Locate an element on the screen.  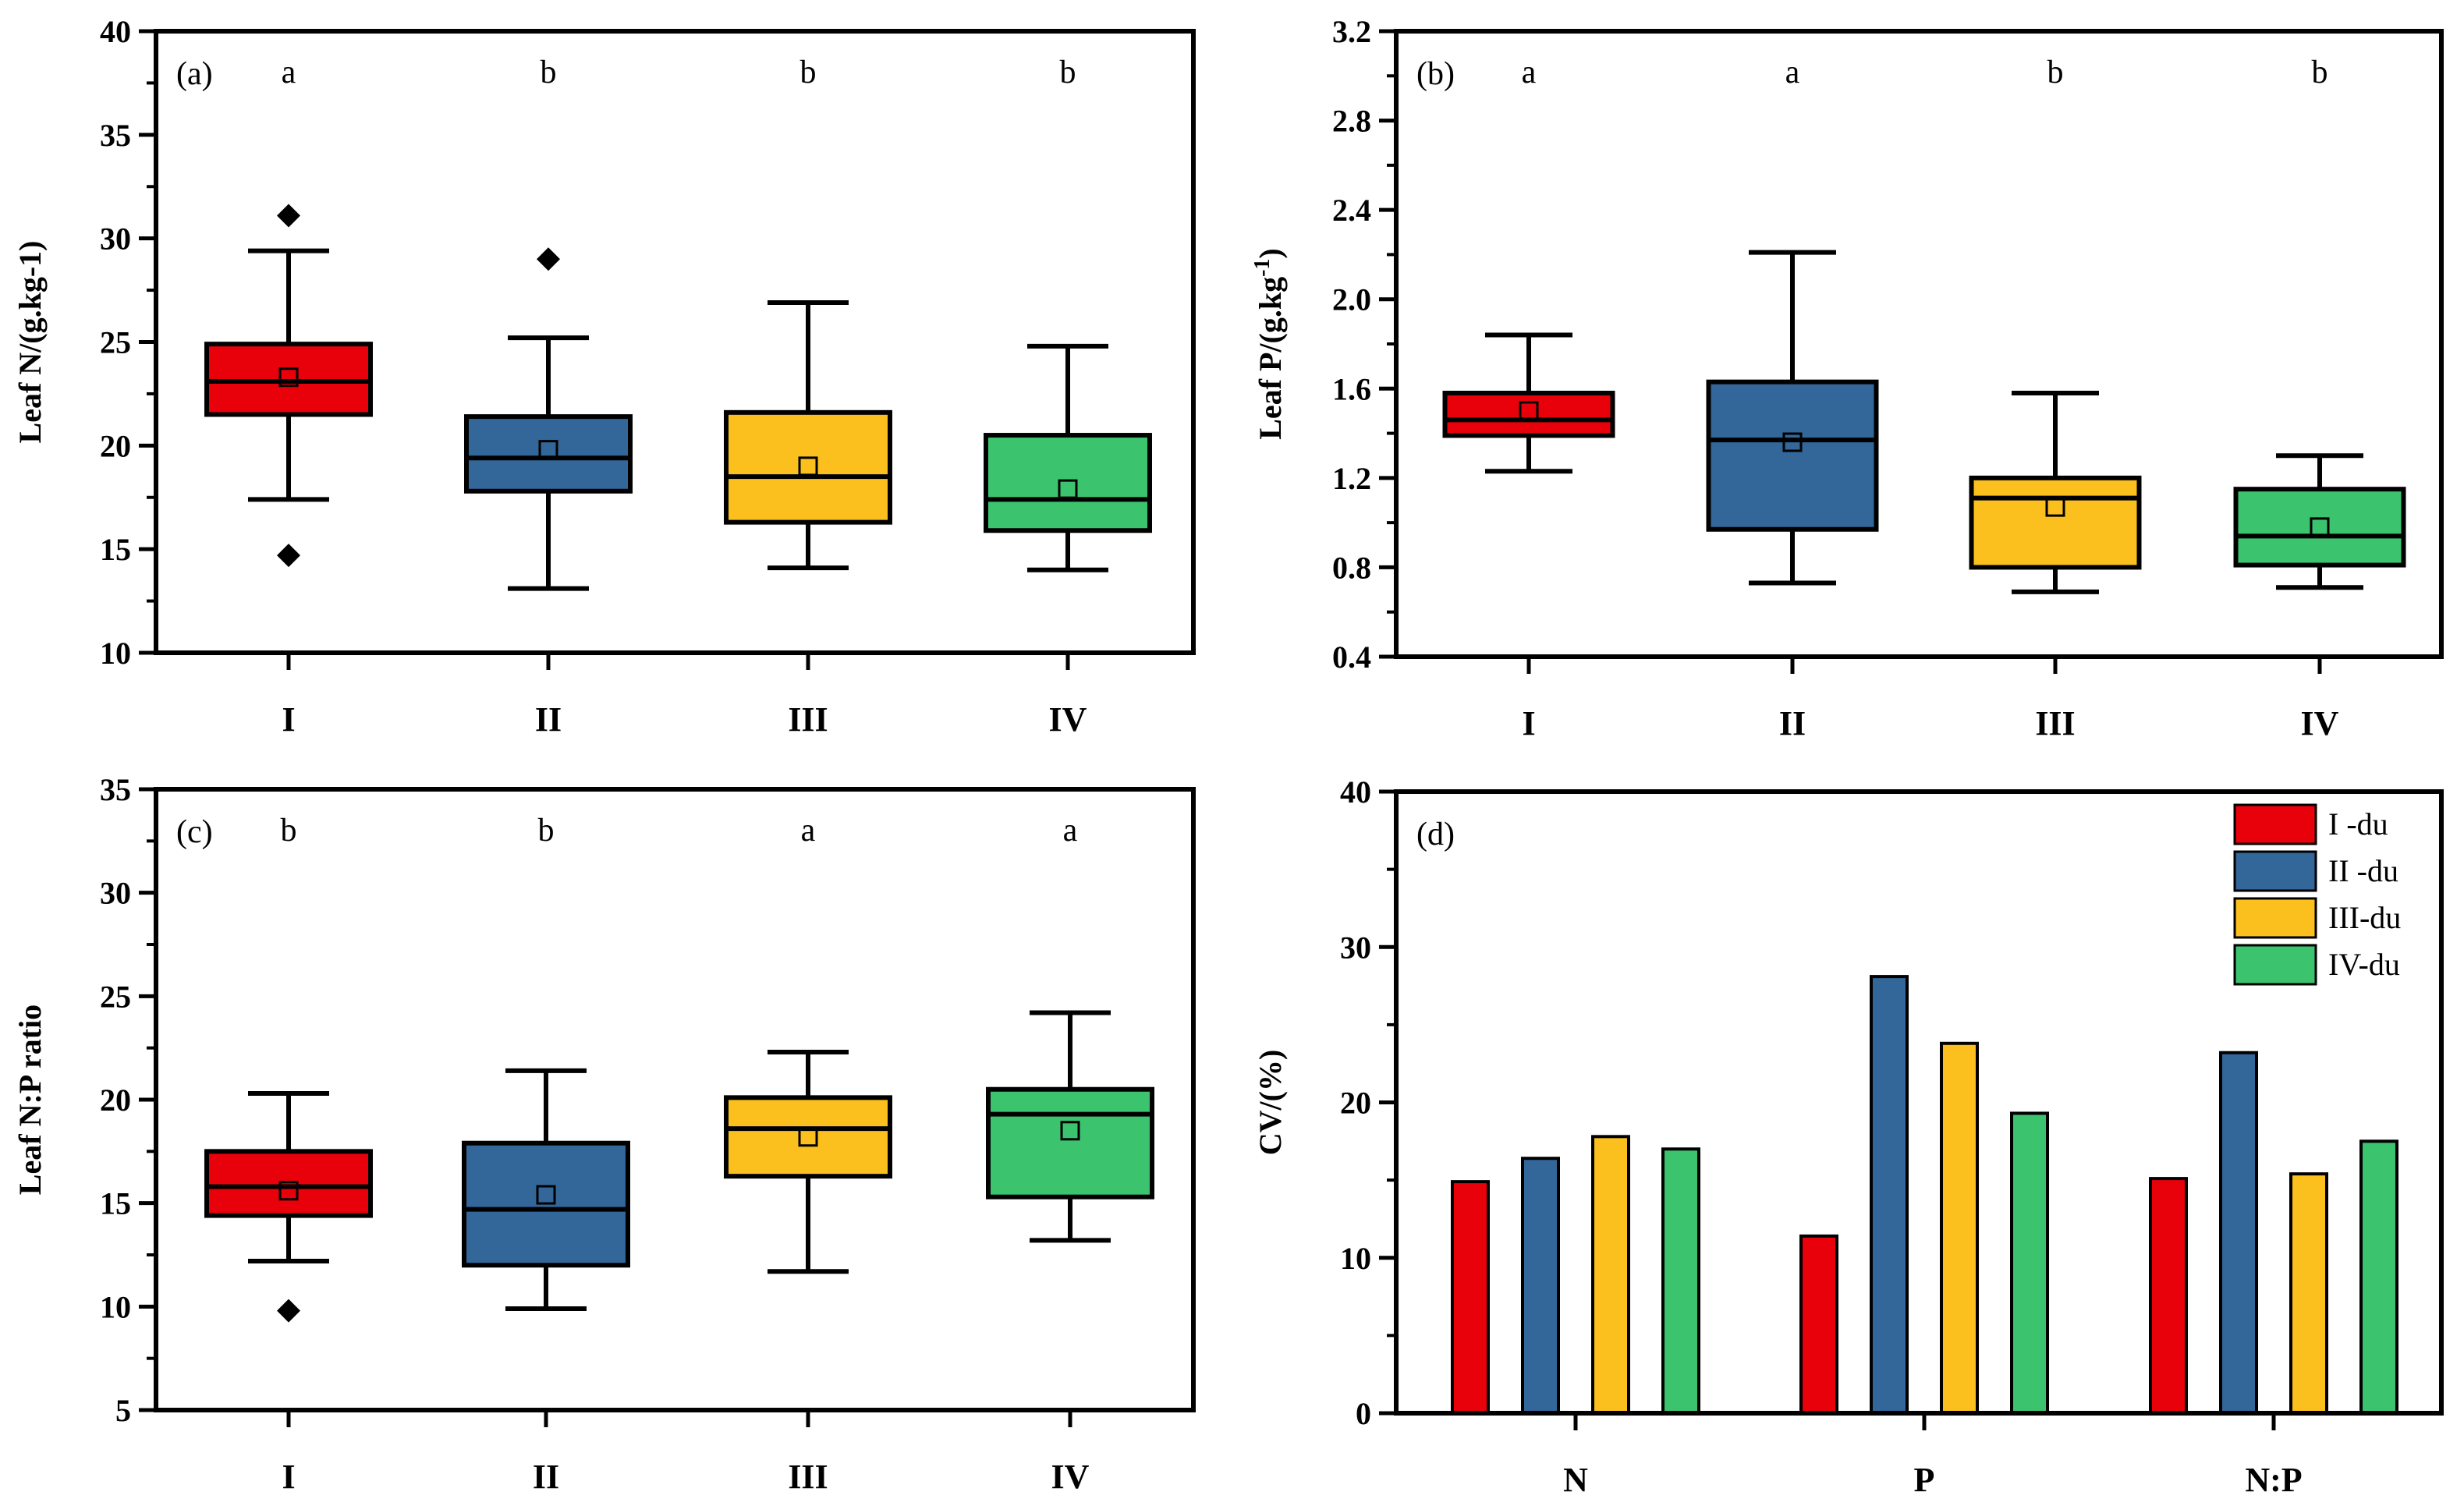
panel-c-category-label: IV is located at coordinates (1070, 1477).